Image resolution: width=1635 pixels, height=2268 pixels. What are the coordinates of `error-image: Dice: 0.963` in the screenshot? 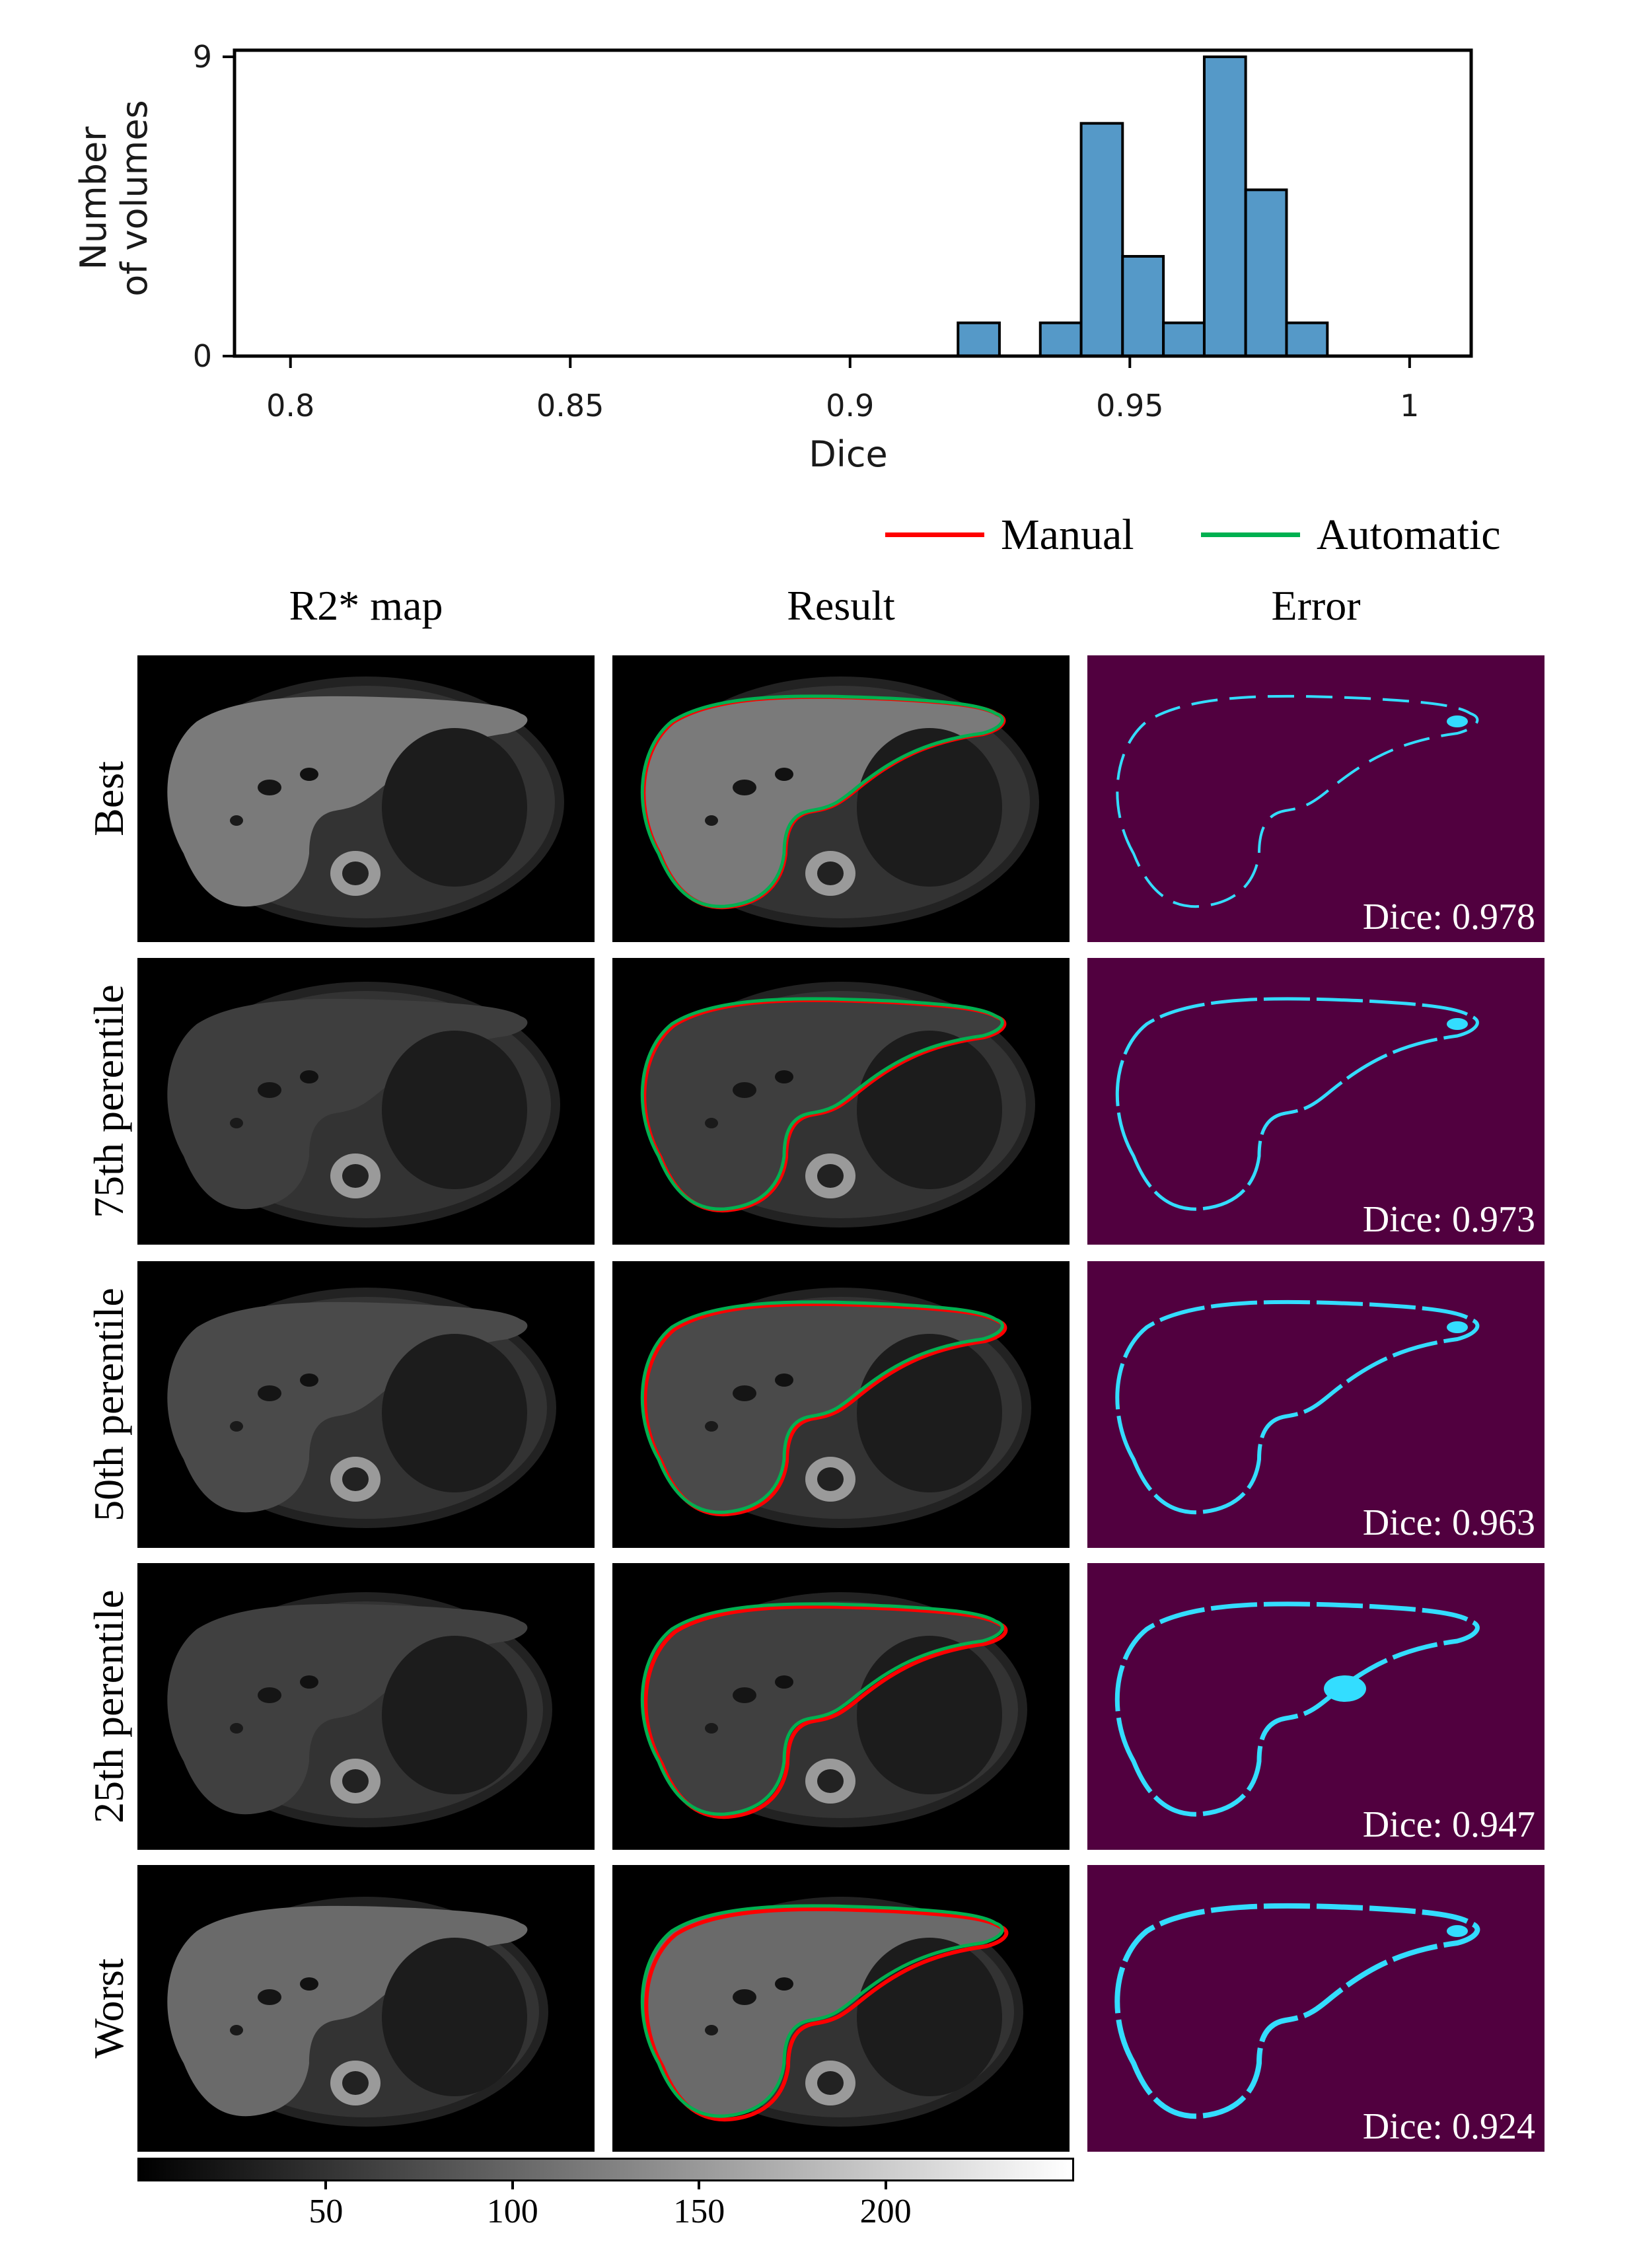 It's located at (1316, 1404).